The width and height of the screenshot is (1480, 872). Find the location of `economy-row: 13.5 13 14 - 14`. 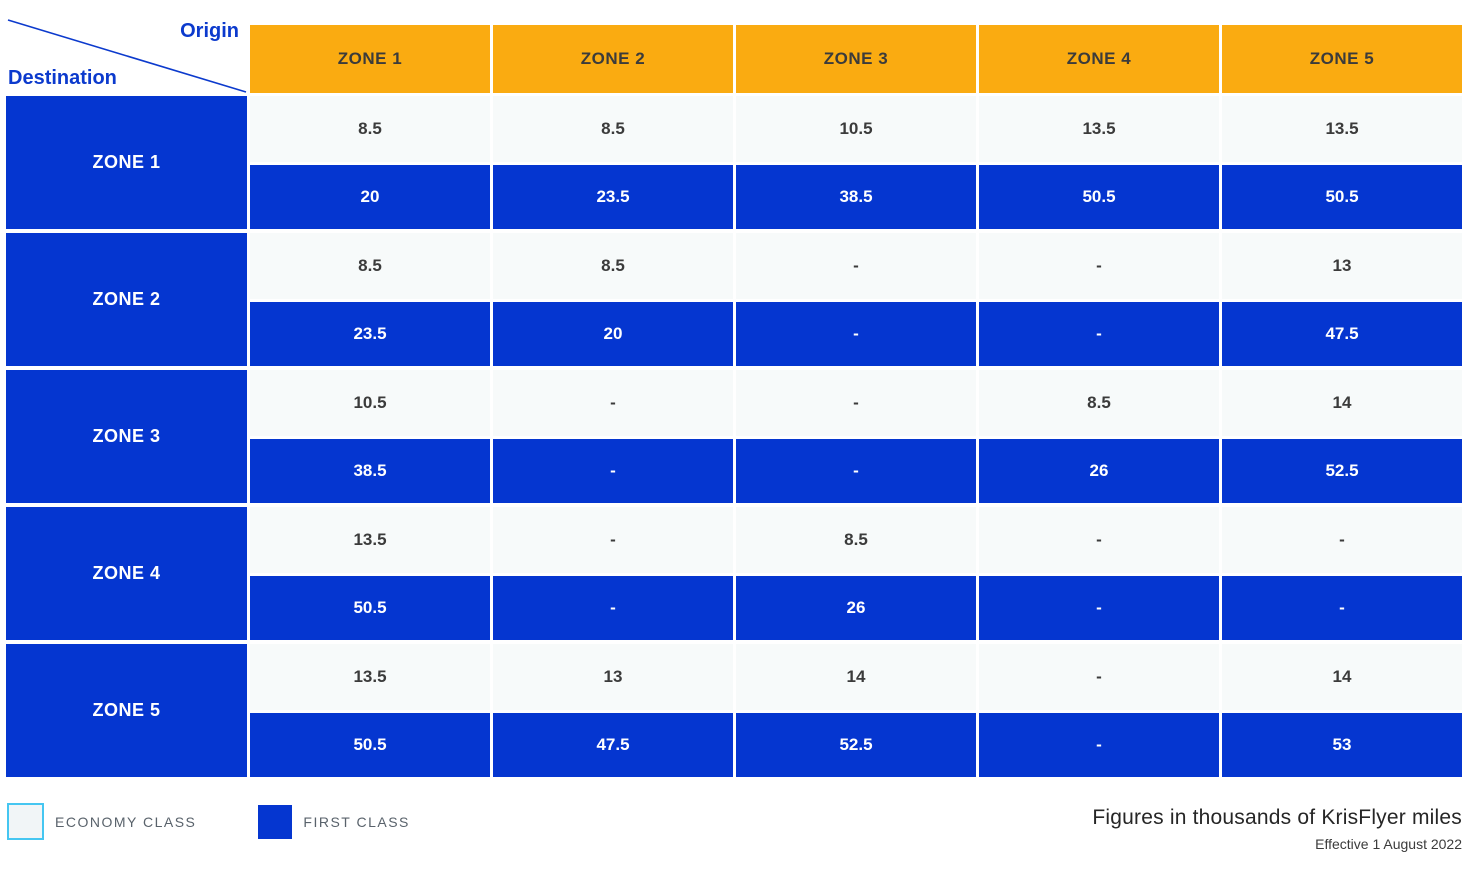

economy-row: 13.5 13 14 - 14 is located at coordinates (854, 677).